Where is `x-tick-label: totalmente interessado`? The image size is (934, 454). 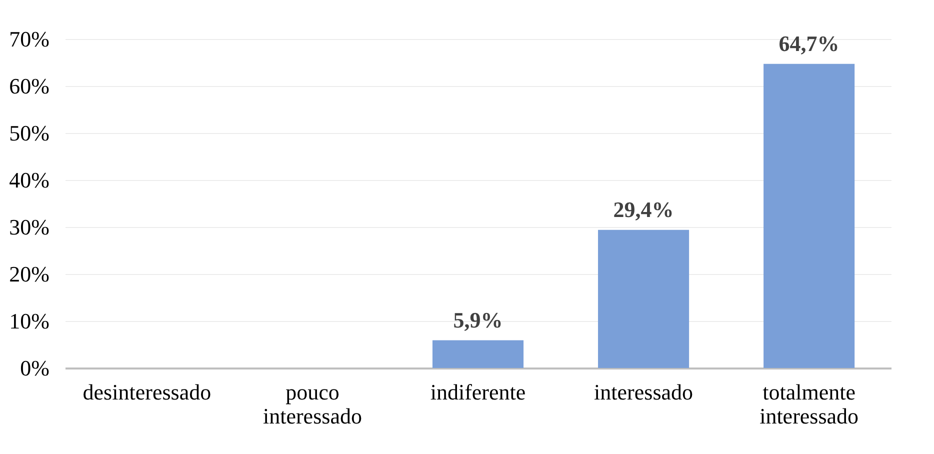
x-tick-label: totalmente interessado is located at coordinates (809, 404).